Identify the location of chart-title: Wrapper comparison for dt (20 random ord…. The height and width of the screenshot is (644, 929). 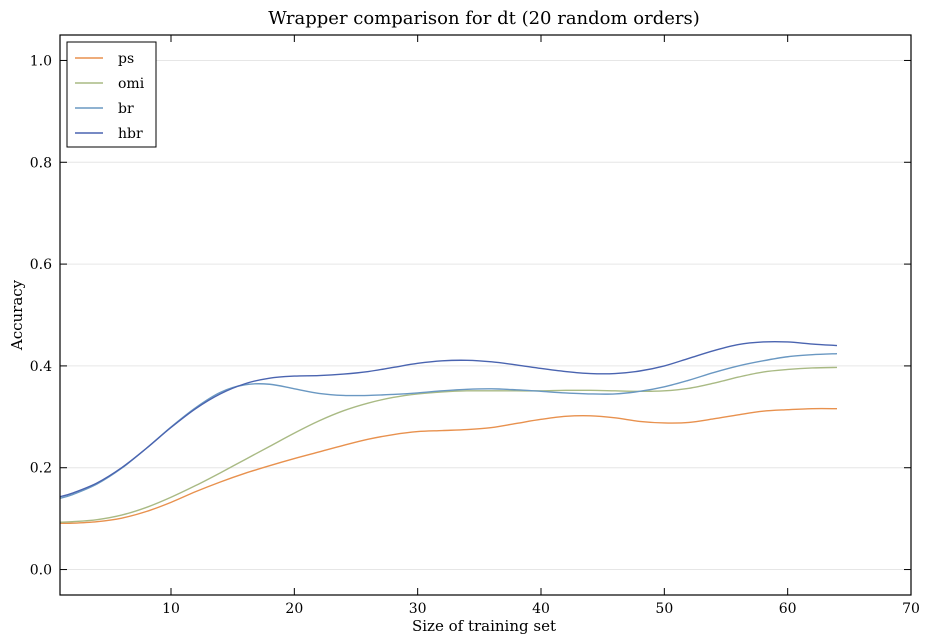
(484, 18).